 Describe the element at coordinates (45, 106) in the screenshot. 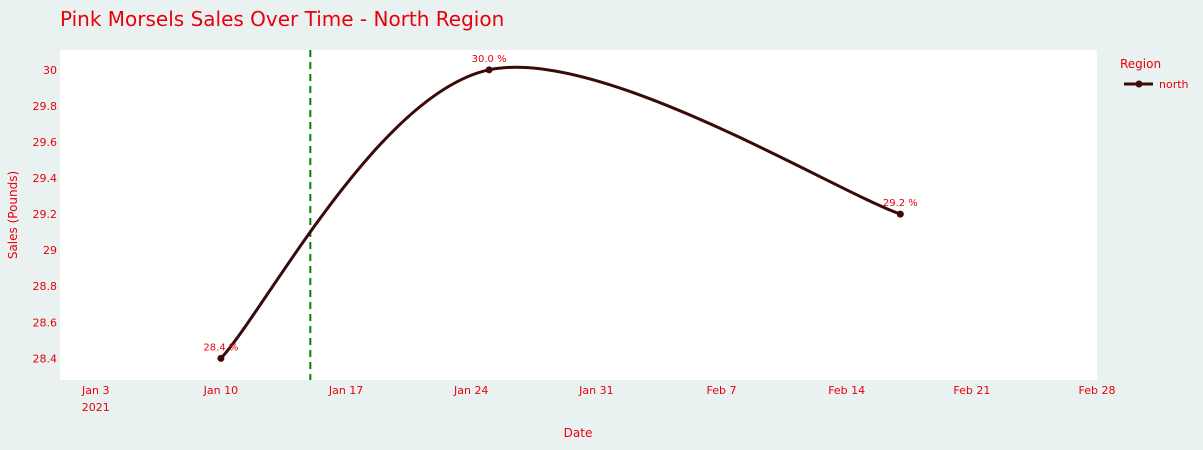

I see `y-tick-label: 29.8` at that location.